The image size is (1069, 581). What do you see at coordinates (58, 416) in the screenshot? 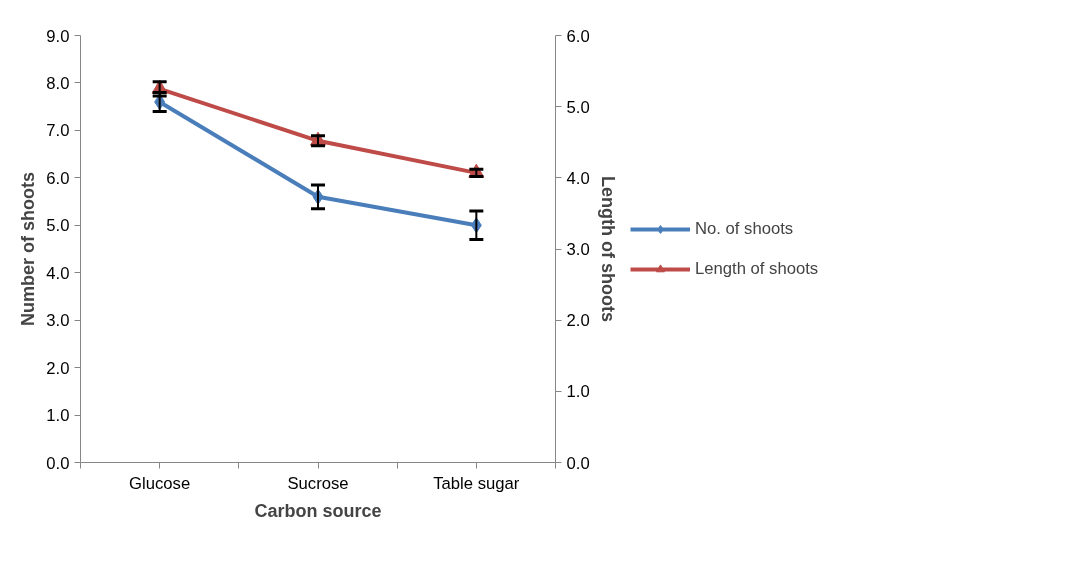
I see `y-tick-label: 1.0` at bounding box center [58, 416].